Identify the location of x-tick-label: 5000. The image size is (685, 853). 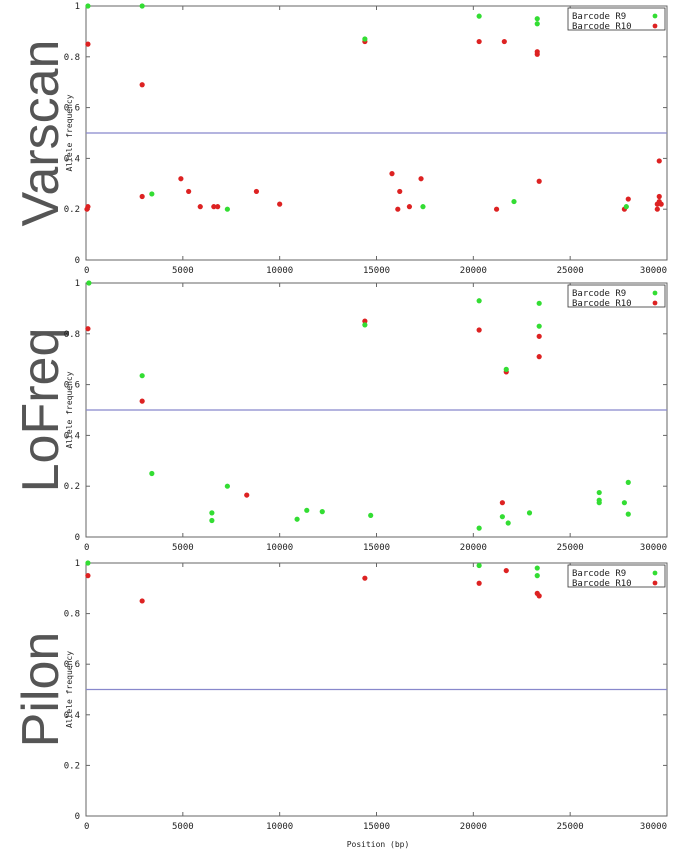
(183, 827).